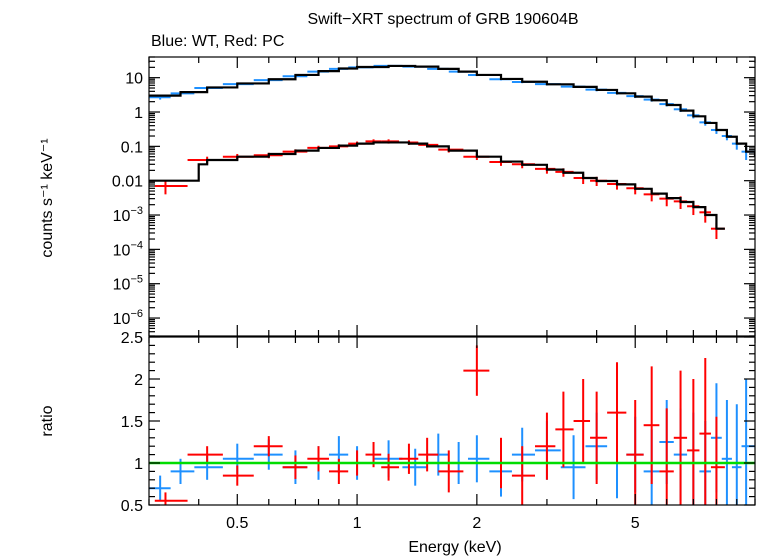  I want to click on ratio-y-tick-label: 1, so click(138, 464).